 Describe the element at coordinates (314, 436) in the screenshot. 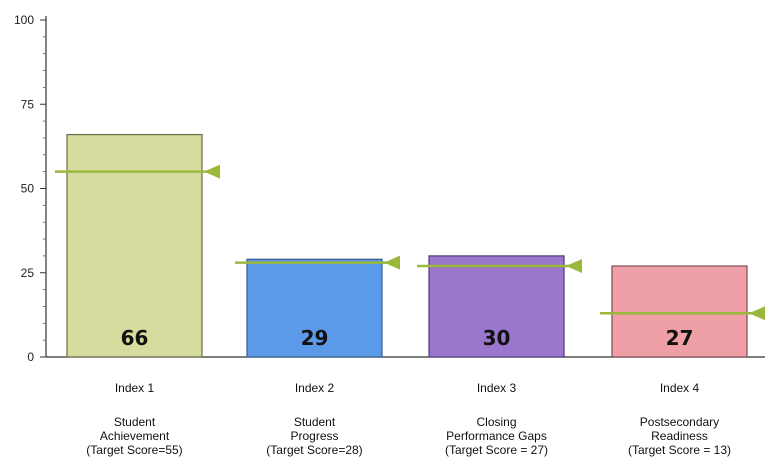

I see `category-description: Progress` at that location.